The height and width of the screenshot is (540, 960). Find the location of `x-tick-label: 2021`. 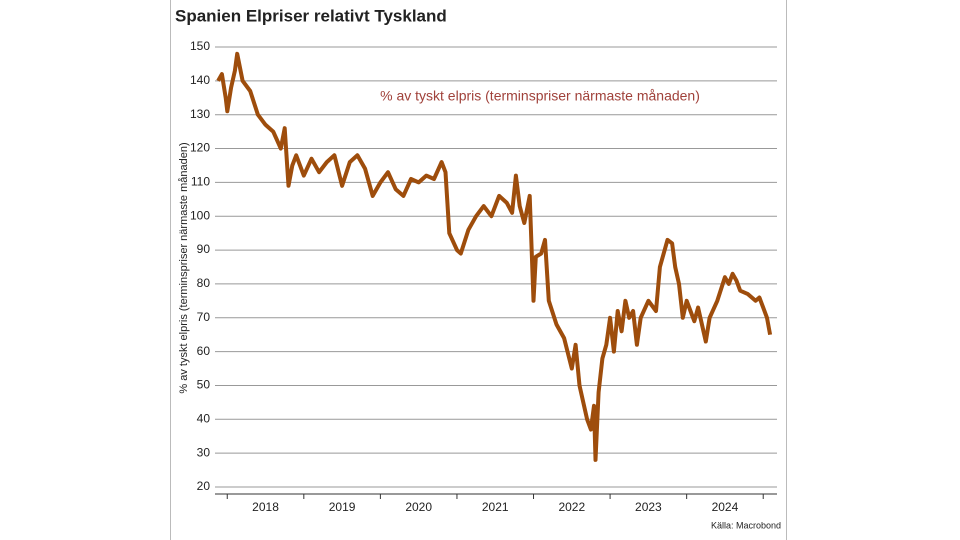

x-tick-label: 2021 is located at coordinates (495, 507).